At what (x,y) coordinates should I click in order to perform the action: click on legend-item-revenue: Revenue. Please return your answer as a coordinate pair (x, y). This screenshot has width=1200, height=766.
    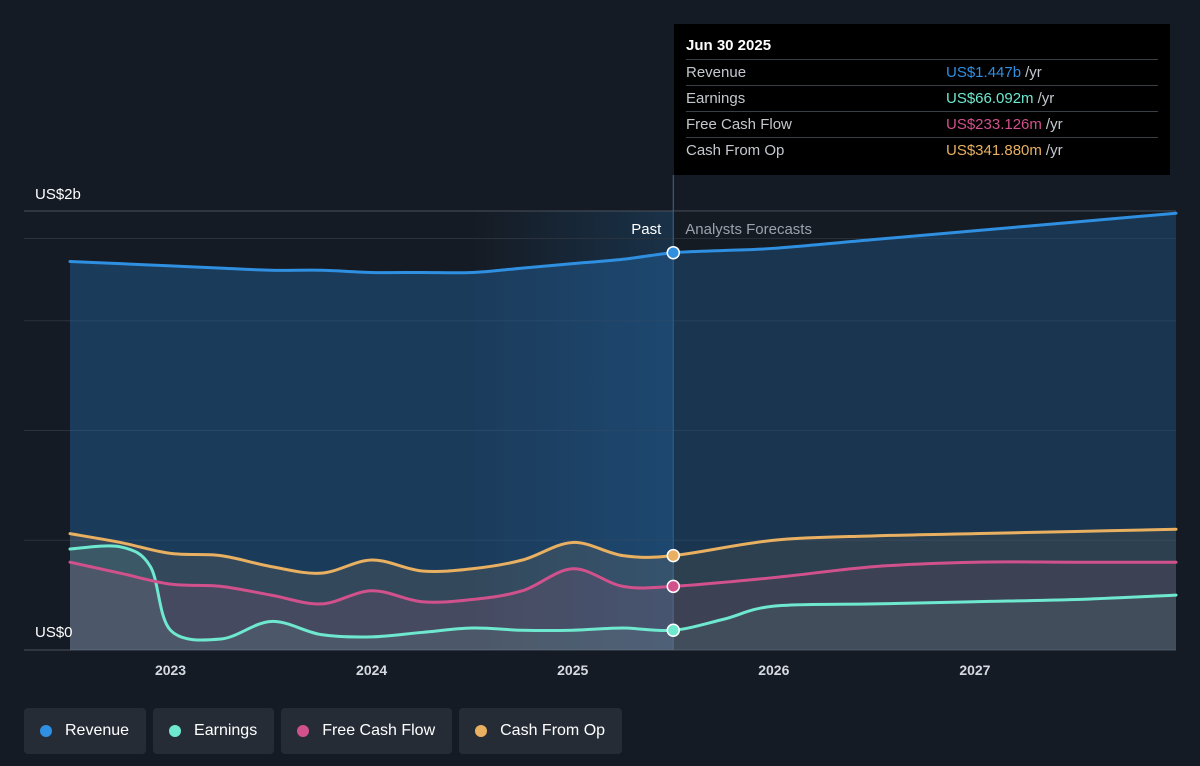
    Looking at the image, I should click on (85, 731).